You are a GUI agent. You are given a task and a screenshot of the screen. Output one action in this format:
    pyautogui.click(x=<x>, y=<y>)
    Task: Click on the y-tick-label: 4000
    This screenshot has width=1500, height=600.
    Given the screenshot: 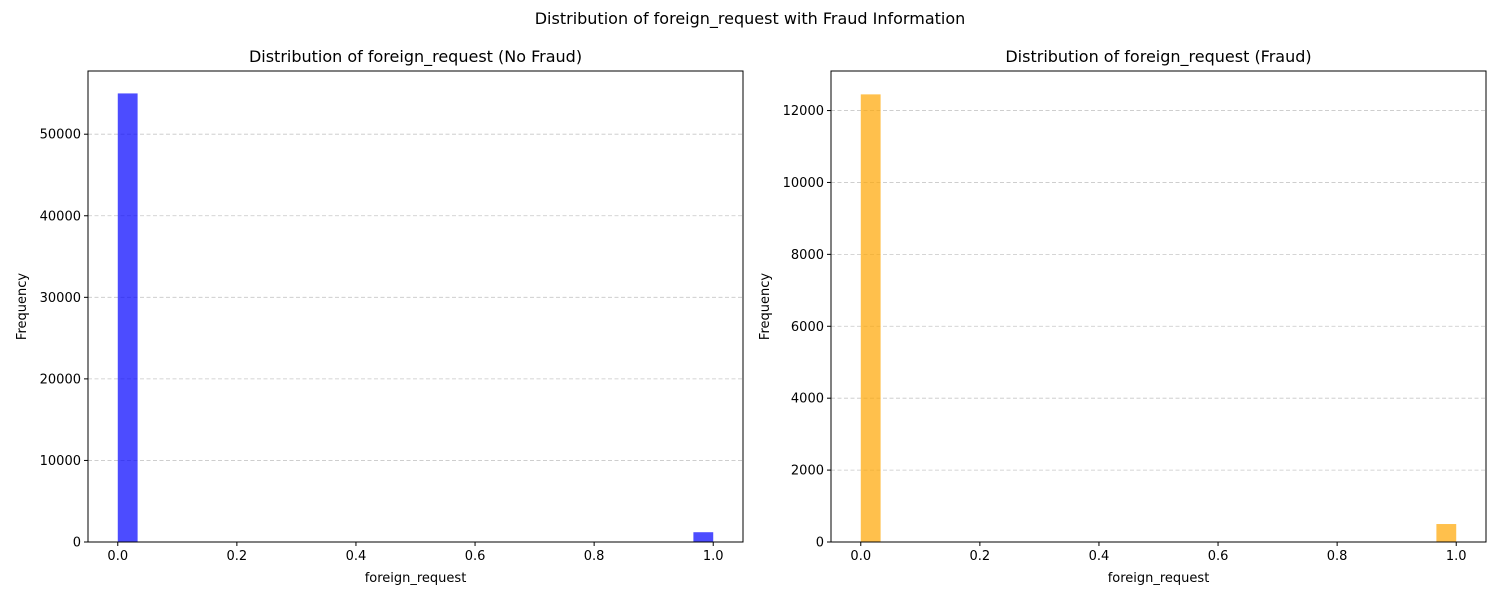 What is the action you would take?
    pyautogui.click(x=807, y=399)
    